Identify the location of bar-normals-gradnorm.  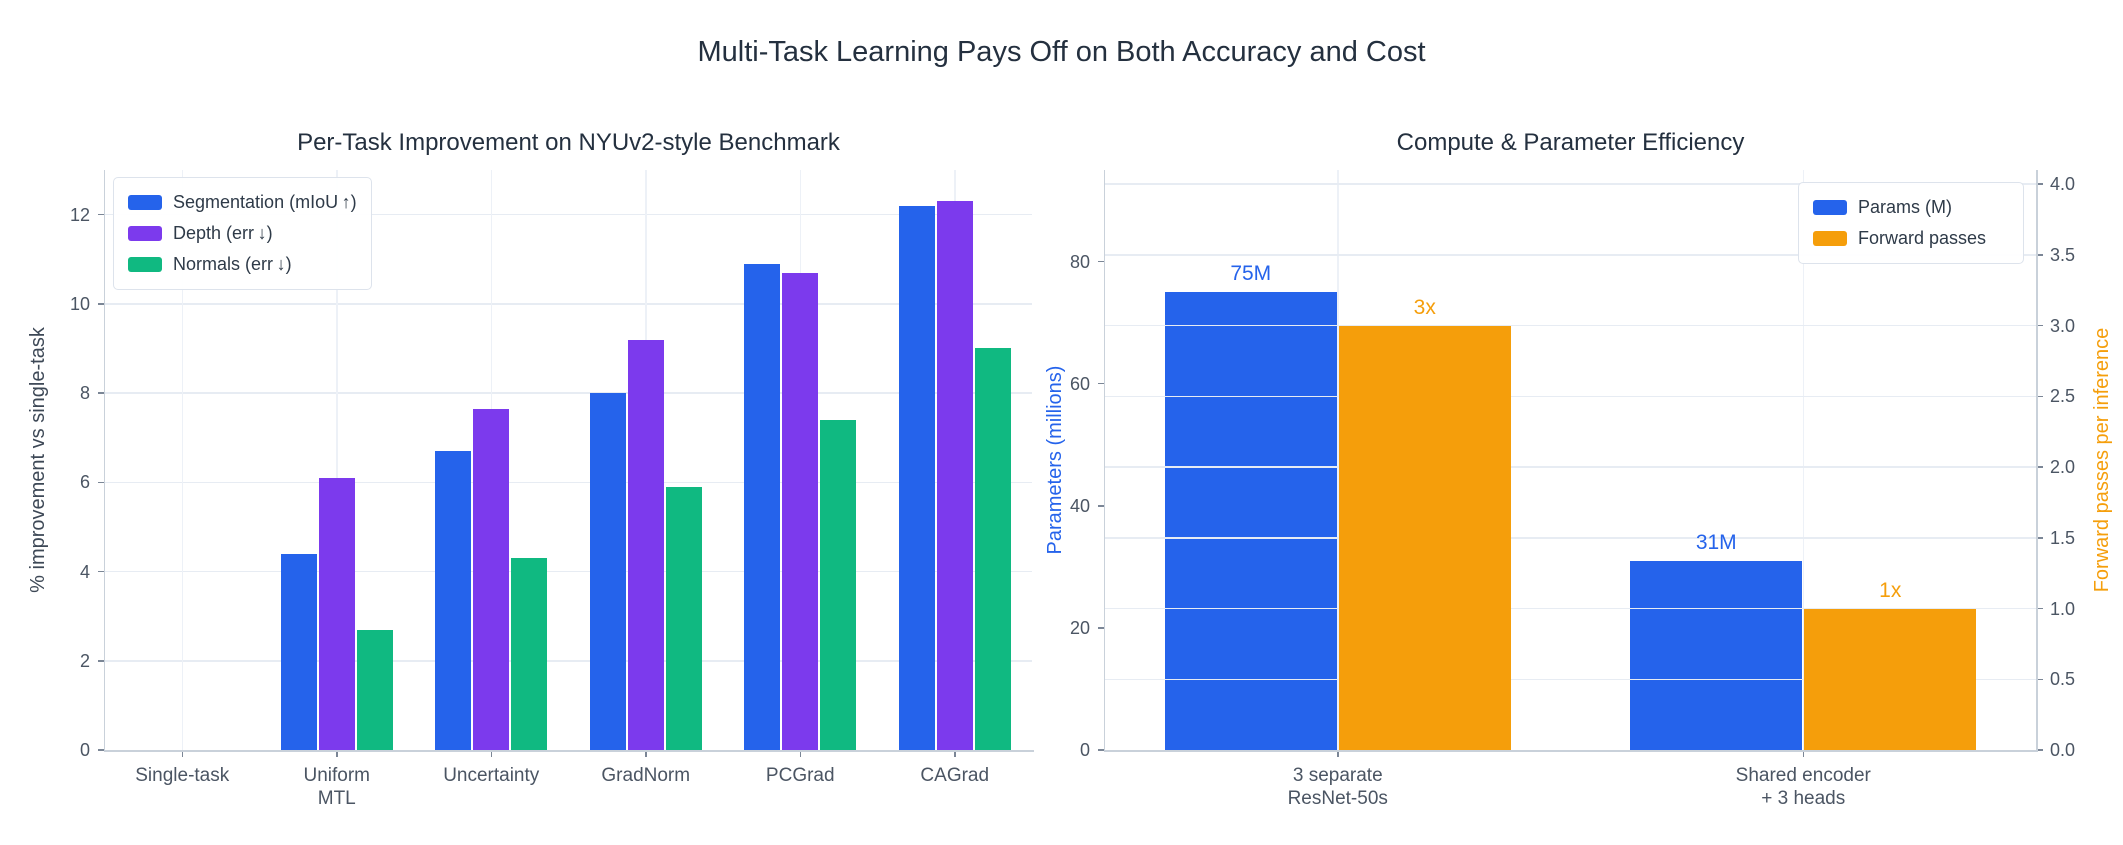
(683, 618).